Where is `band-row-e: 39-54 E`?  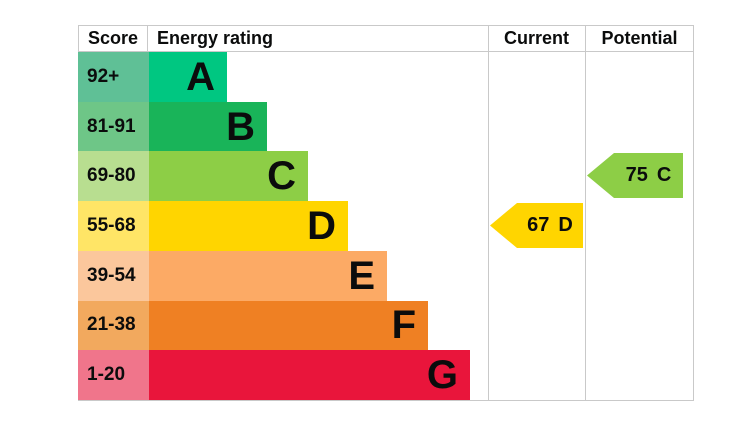
band-row-e: 39-54 E is located at coordinates (386, 275).